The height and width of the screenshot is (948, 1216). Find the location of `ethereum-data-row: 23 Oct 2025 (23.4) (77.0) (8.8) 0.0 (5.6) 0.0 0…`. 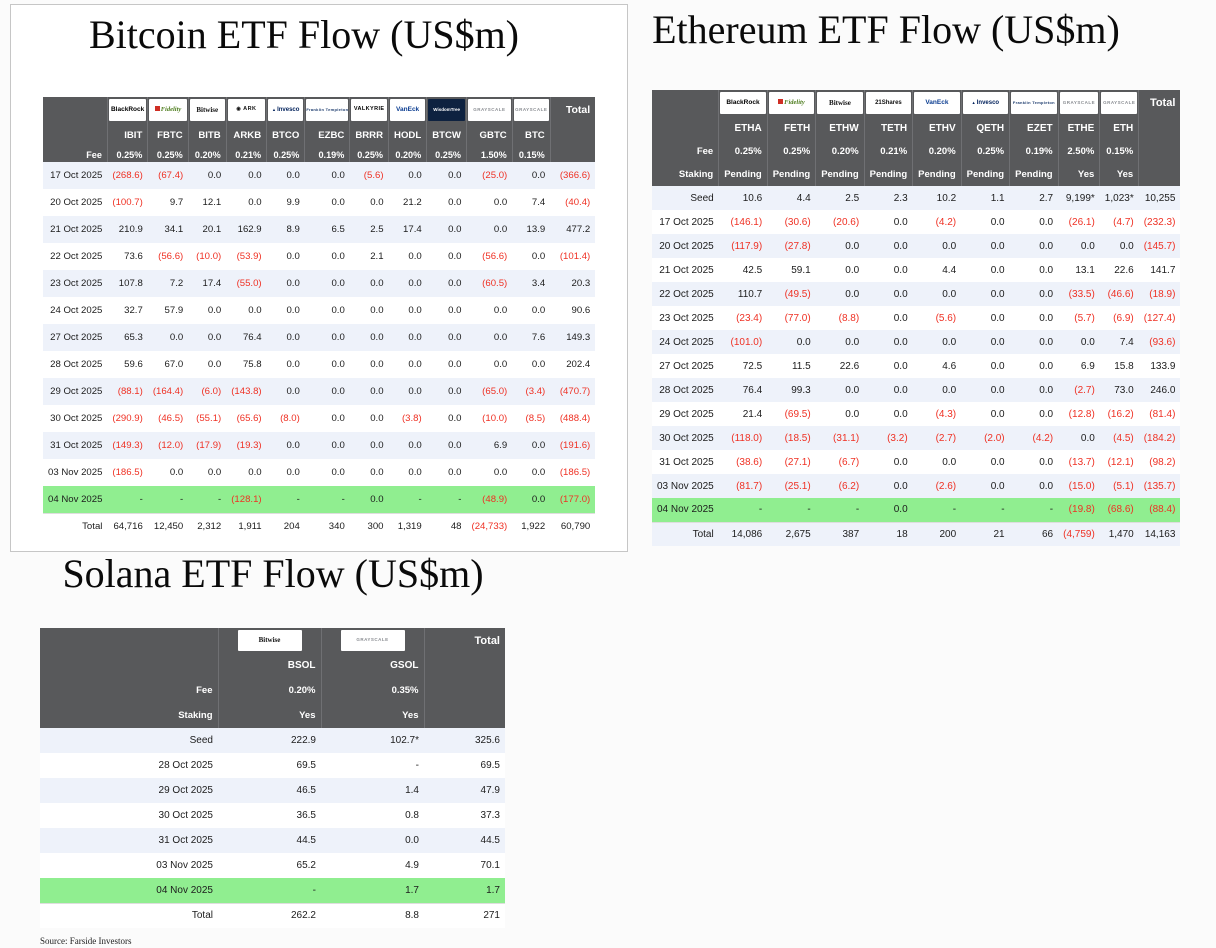

ethereum-data-row: 23 Oct 2025 (23.4) (77.0) (8.8) 0.0 (5.6) 0.0 0… is located at coordinates (916, 318).